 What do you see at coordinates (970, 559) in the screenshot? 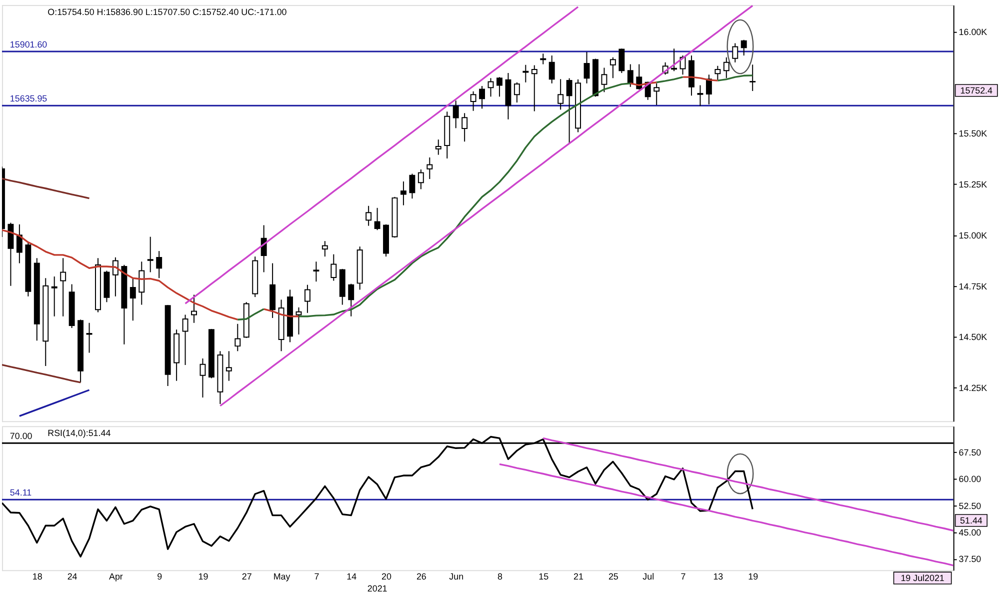
I see `y-tick-label: 37.50` at bounding box center [970, 559].